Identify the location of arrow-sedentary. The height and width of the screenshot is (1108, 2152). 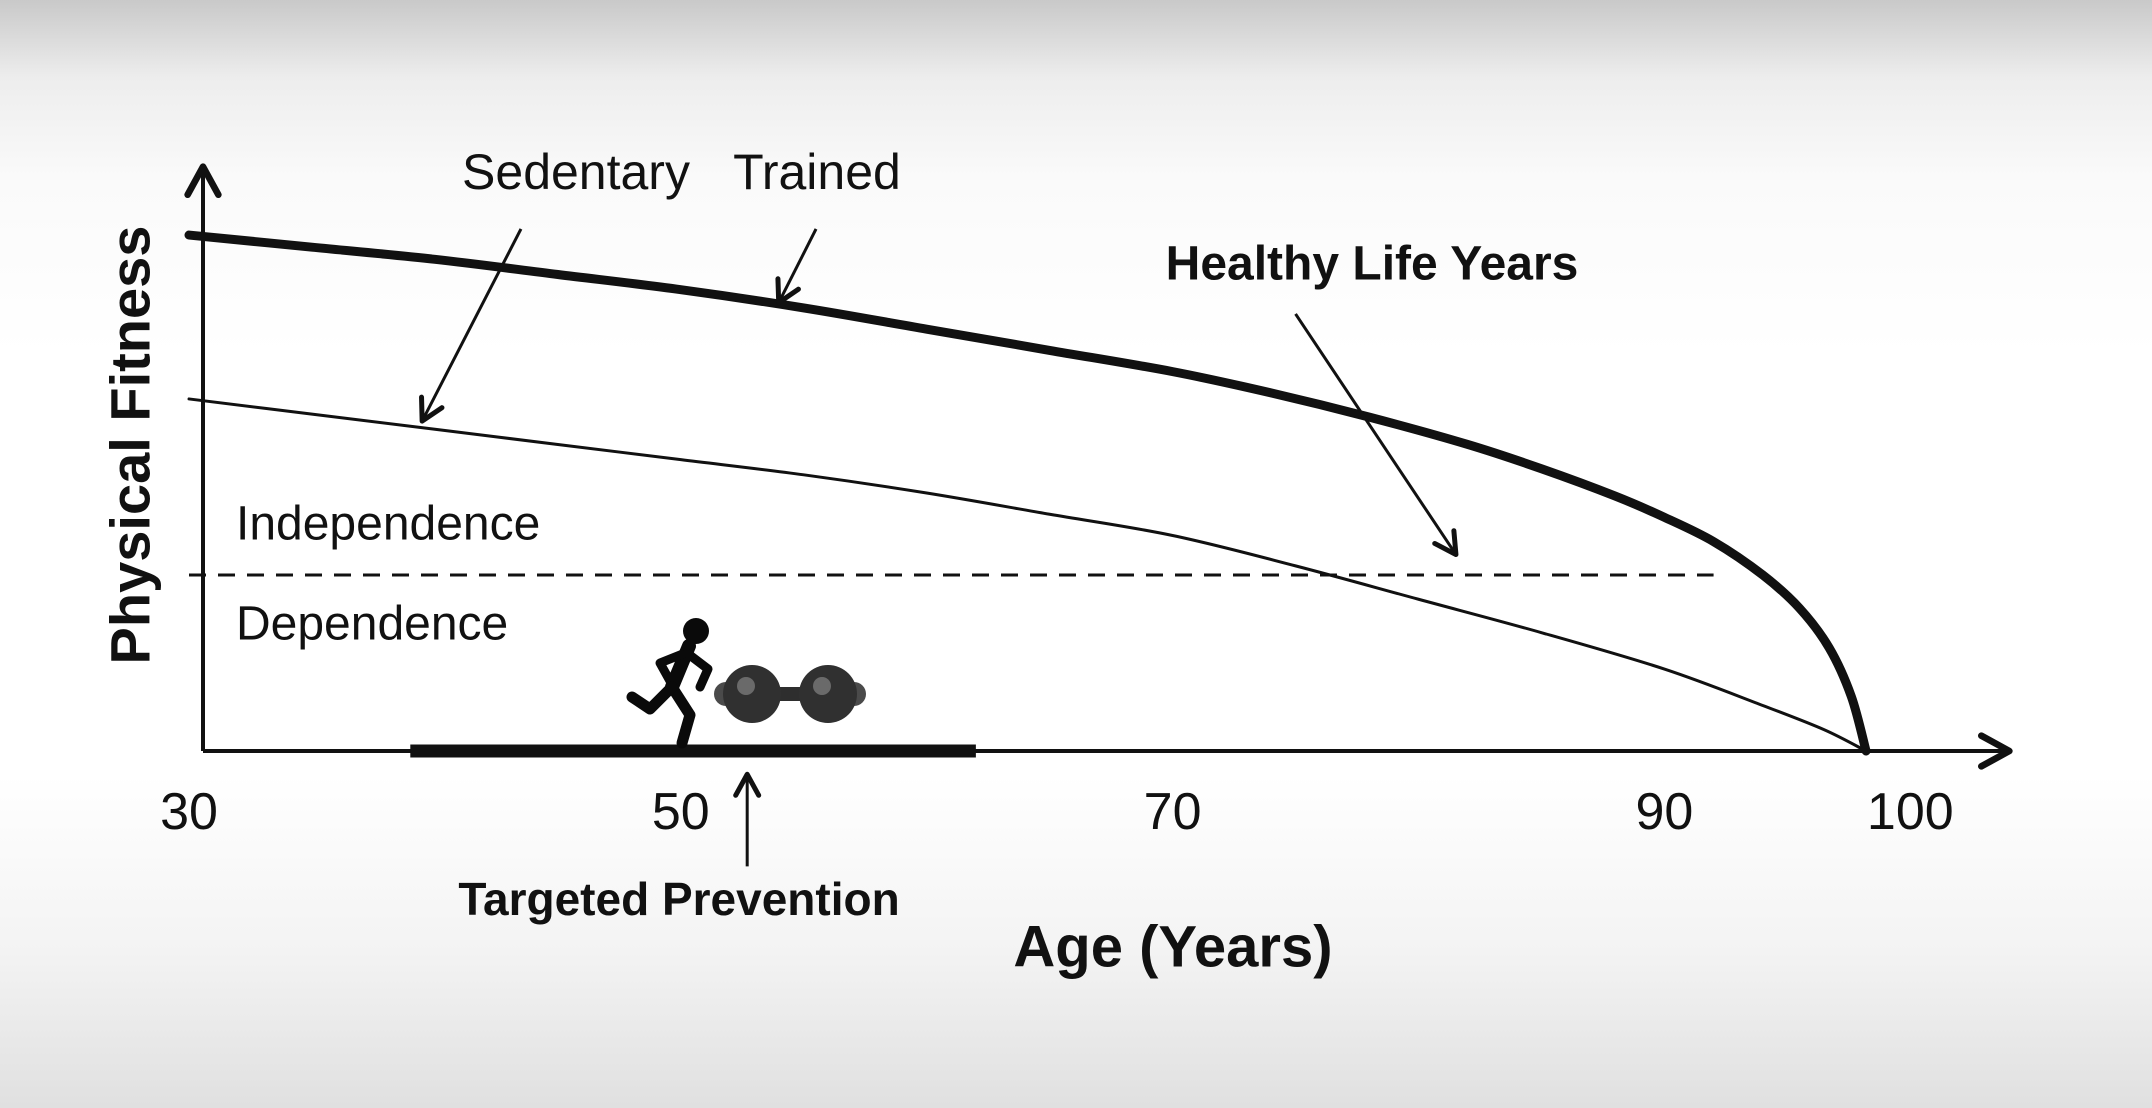
(471, 326).